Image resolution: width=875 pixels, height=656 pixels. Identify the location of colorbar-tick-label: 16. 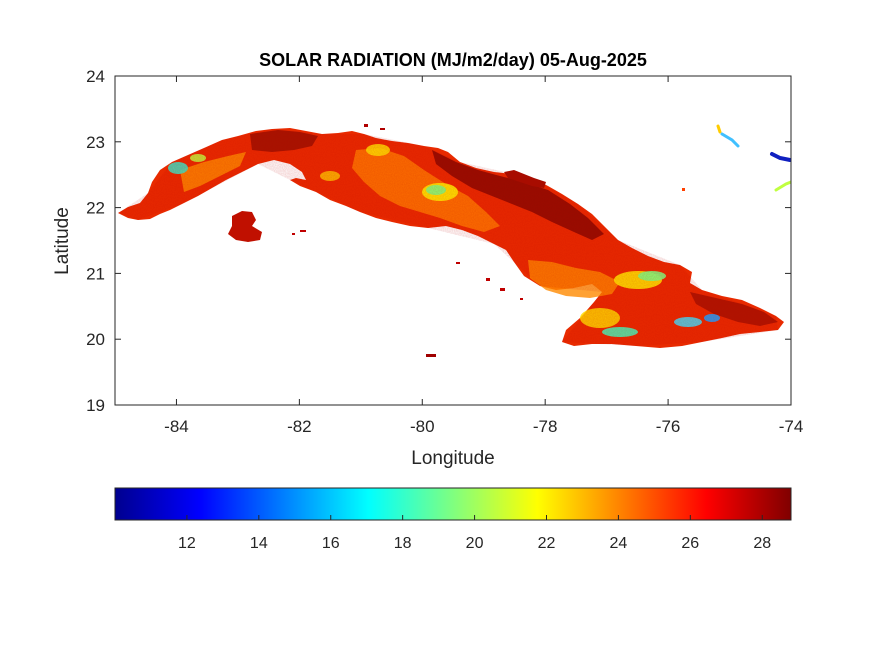
(331, 543).